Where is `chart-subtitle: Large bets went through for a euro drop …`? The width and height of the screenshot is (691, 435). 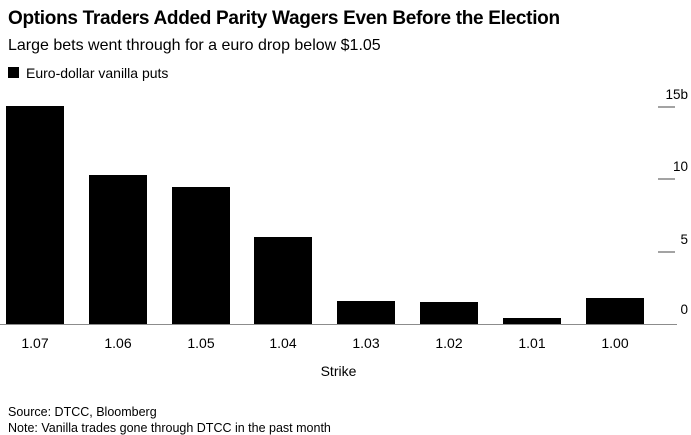 chart-subtitle: Large bets went through for a euro drop … is located at coordinates (194, 45).